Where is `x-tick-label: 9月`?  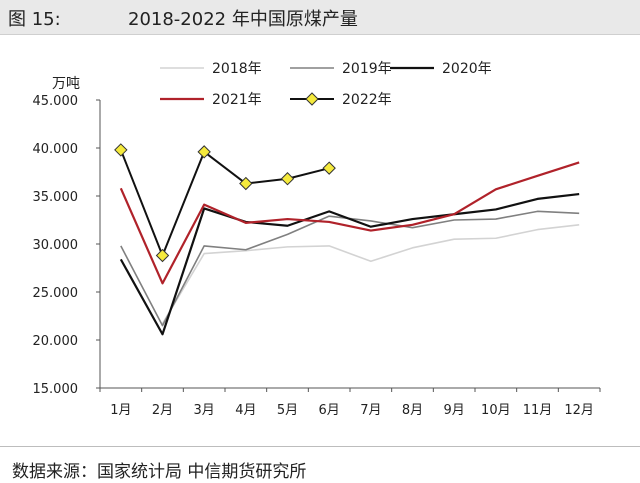 x-tick-label: 9月 is located at coordinates (454, 410).